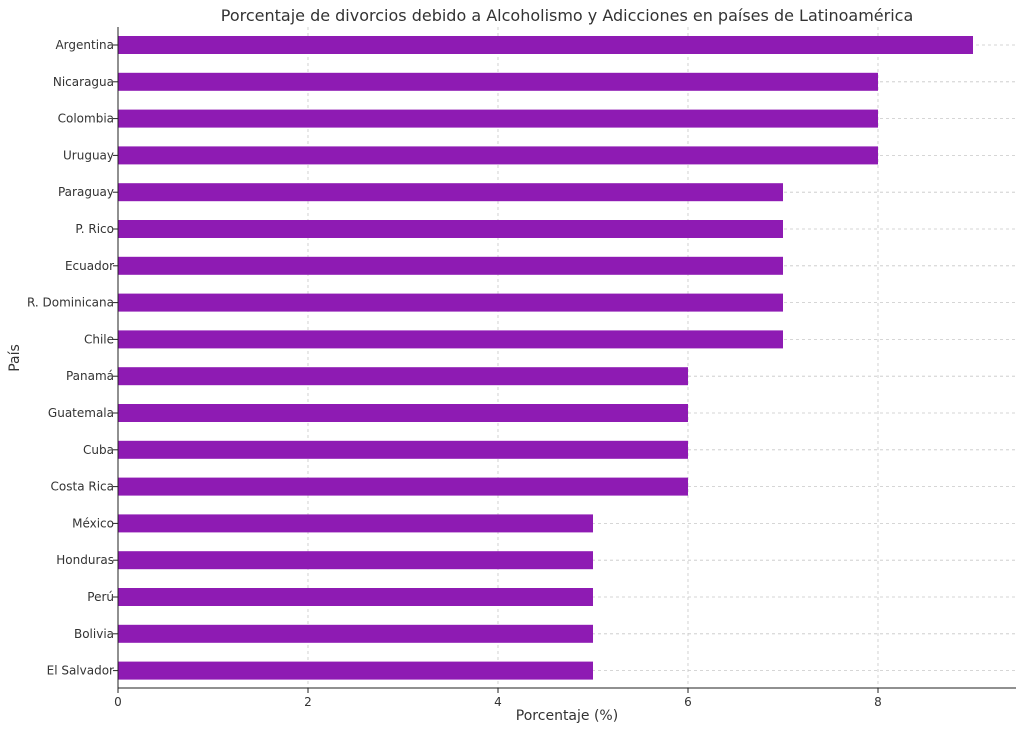 This screenshot has height=734, width=1024. What do you see at coordinates (84, 45) in the screenshot?
I see `y-tick-label: Argentina` at bounding box center [84, 45].